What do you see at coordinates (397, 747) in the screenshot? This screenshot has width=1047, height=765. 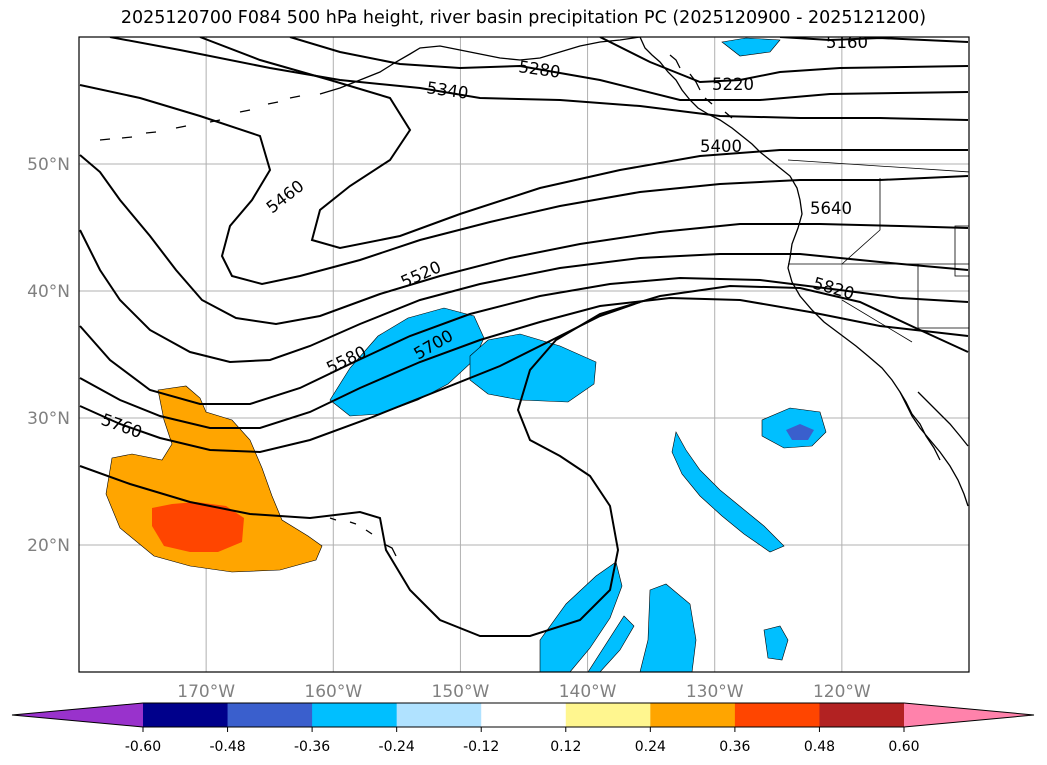 I see `colorbar-tick-label: -0.24` at bounding box center [397, 747].